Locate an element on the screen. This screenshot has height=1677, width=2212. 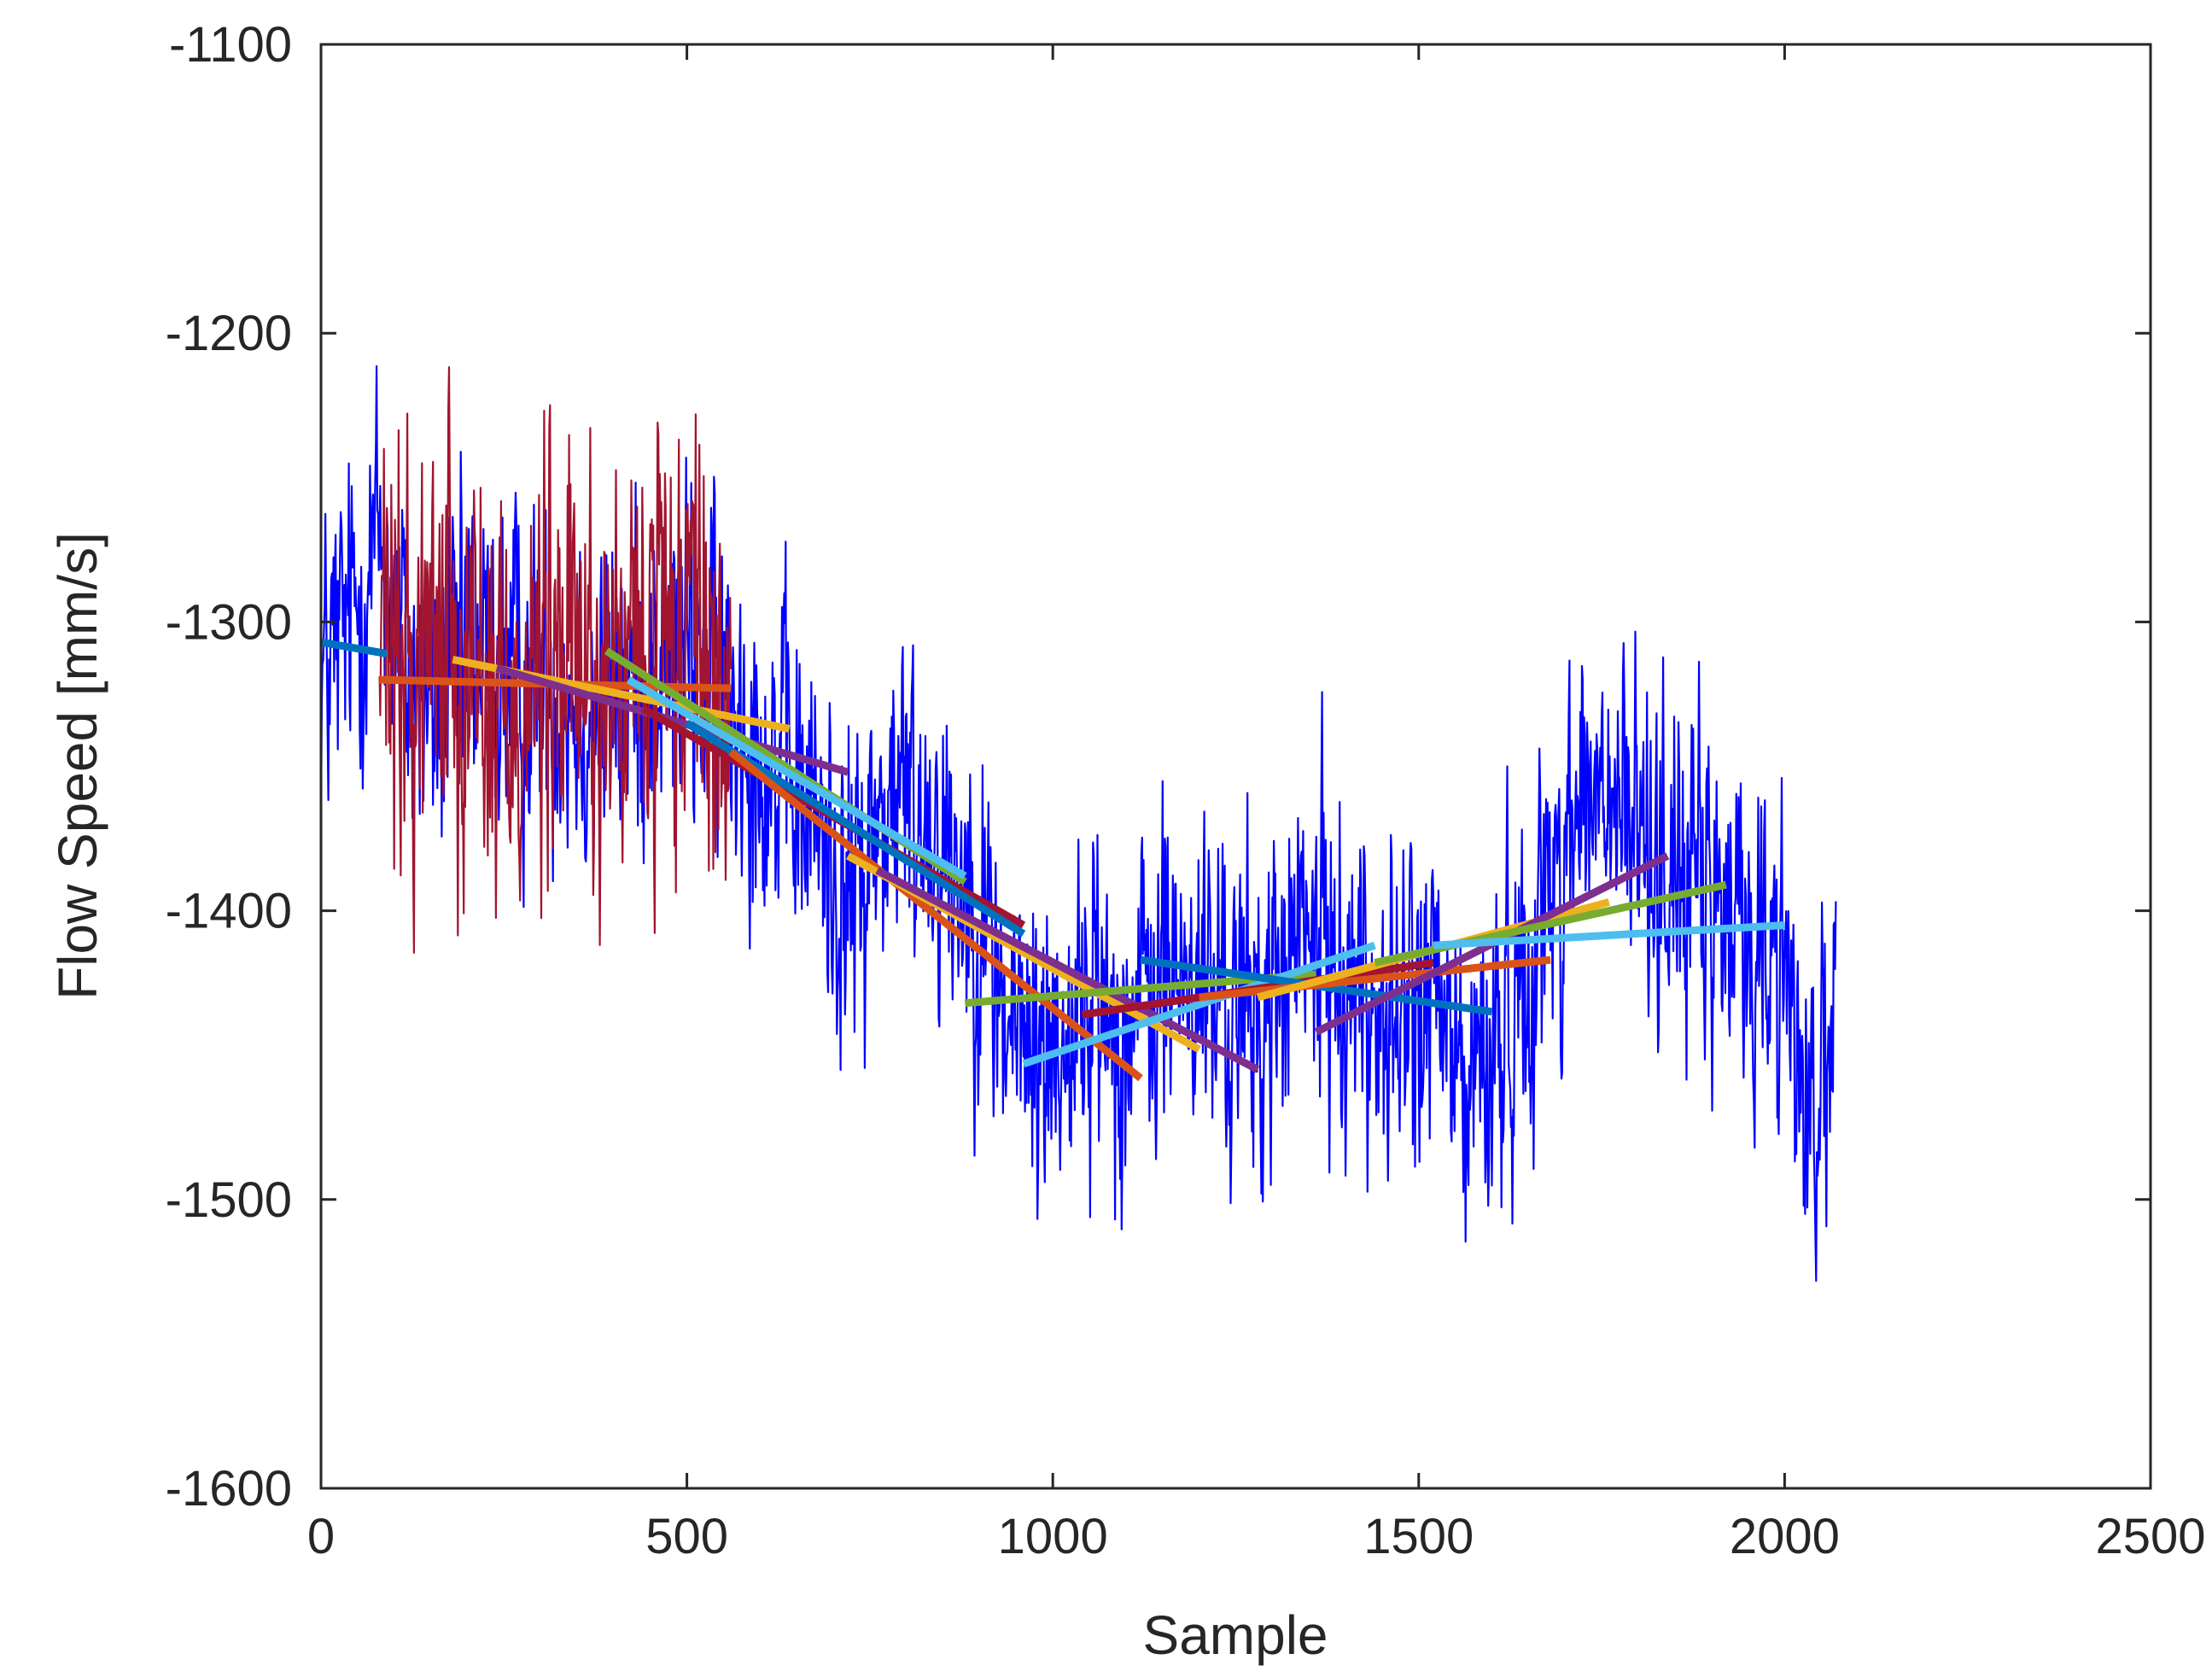
y-tick-label: -1500 is located at coordinates (229, 1200).